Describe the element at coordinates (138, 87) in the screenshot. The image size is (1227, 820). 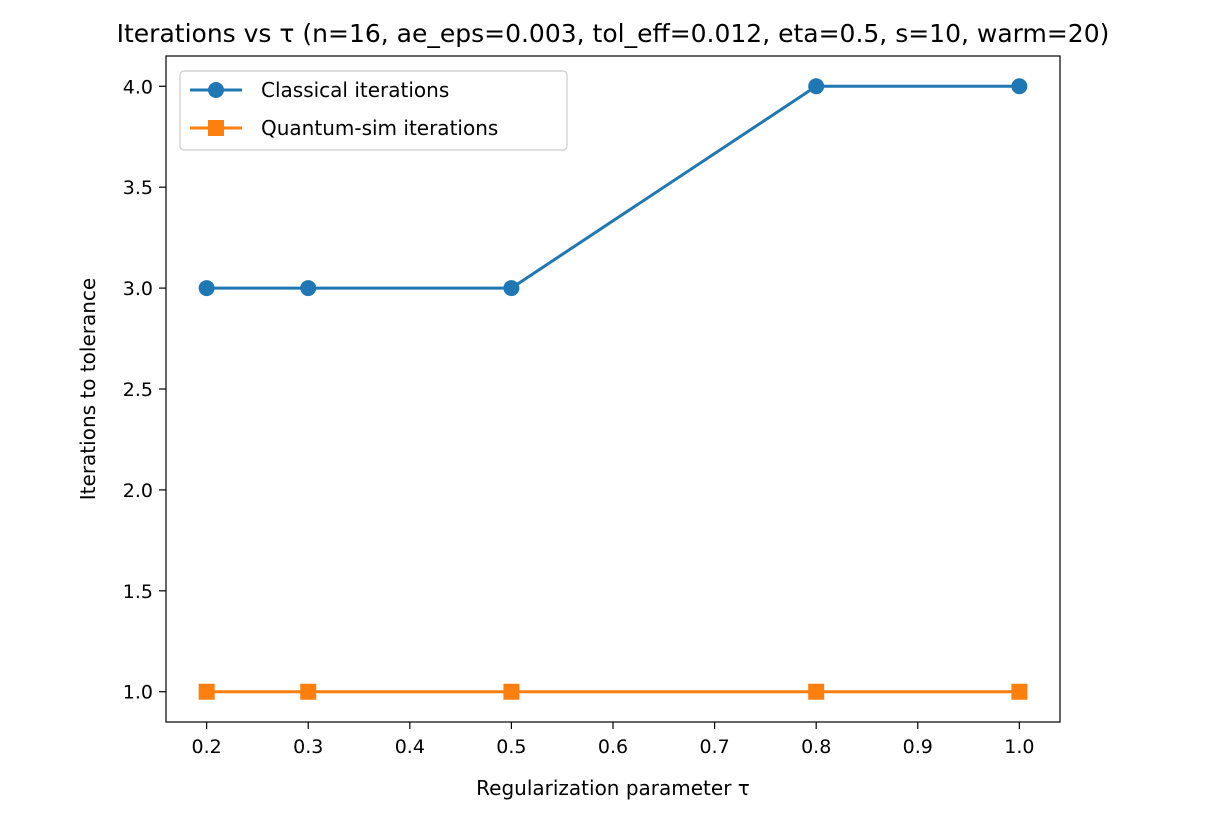
I see `y-tick-label: 4.0` at that location.